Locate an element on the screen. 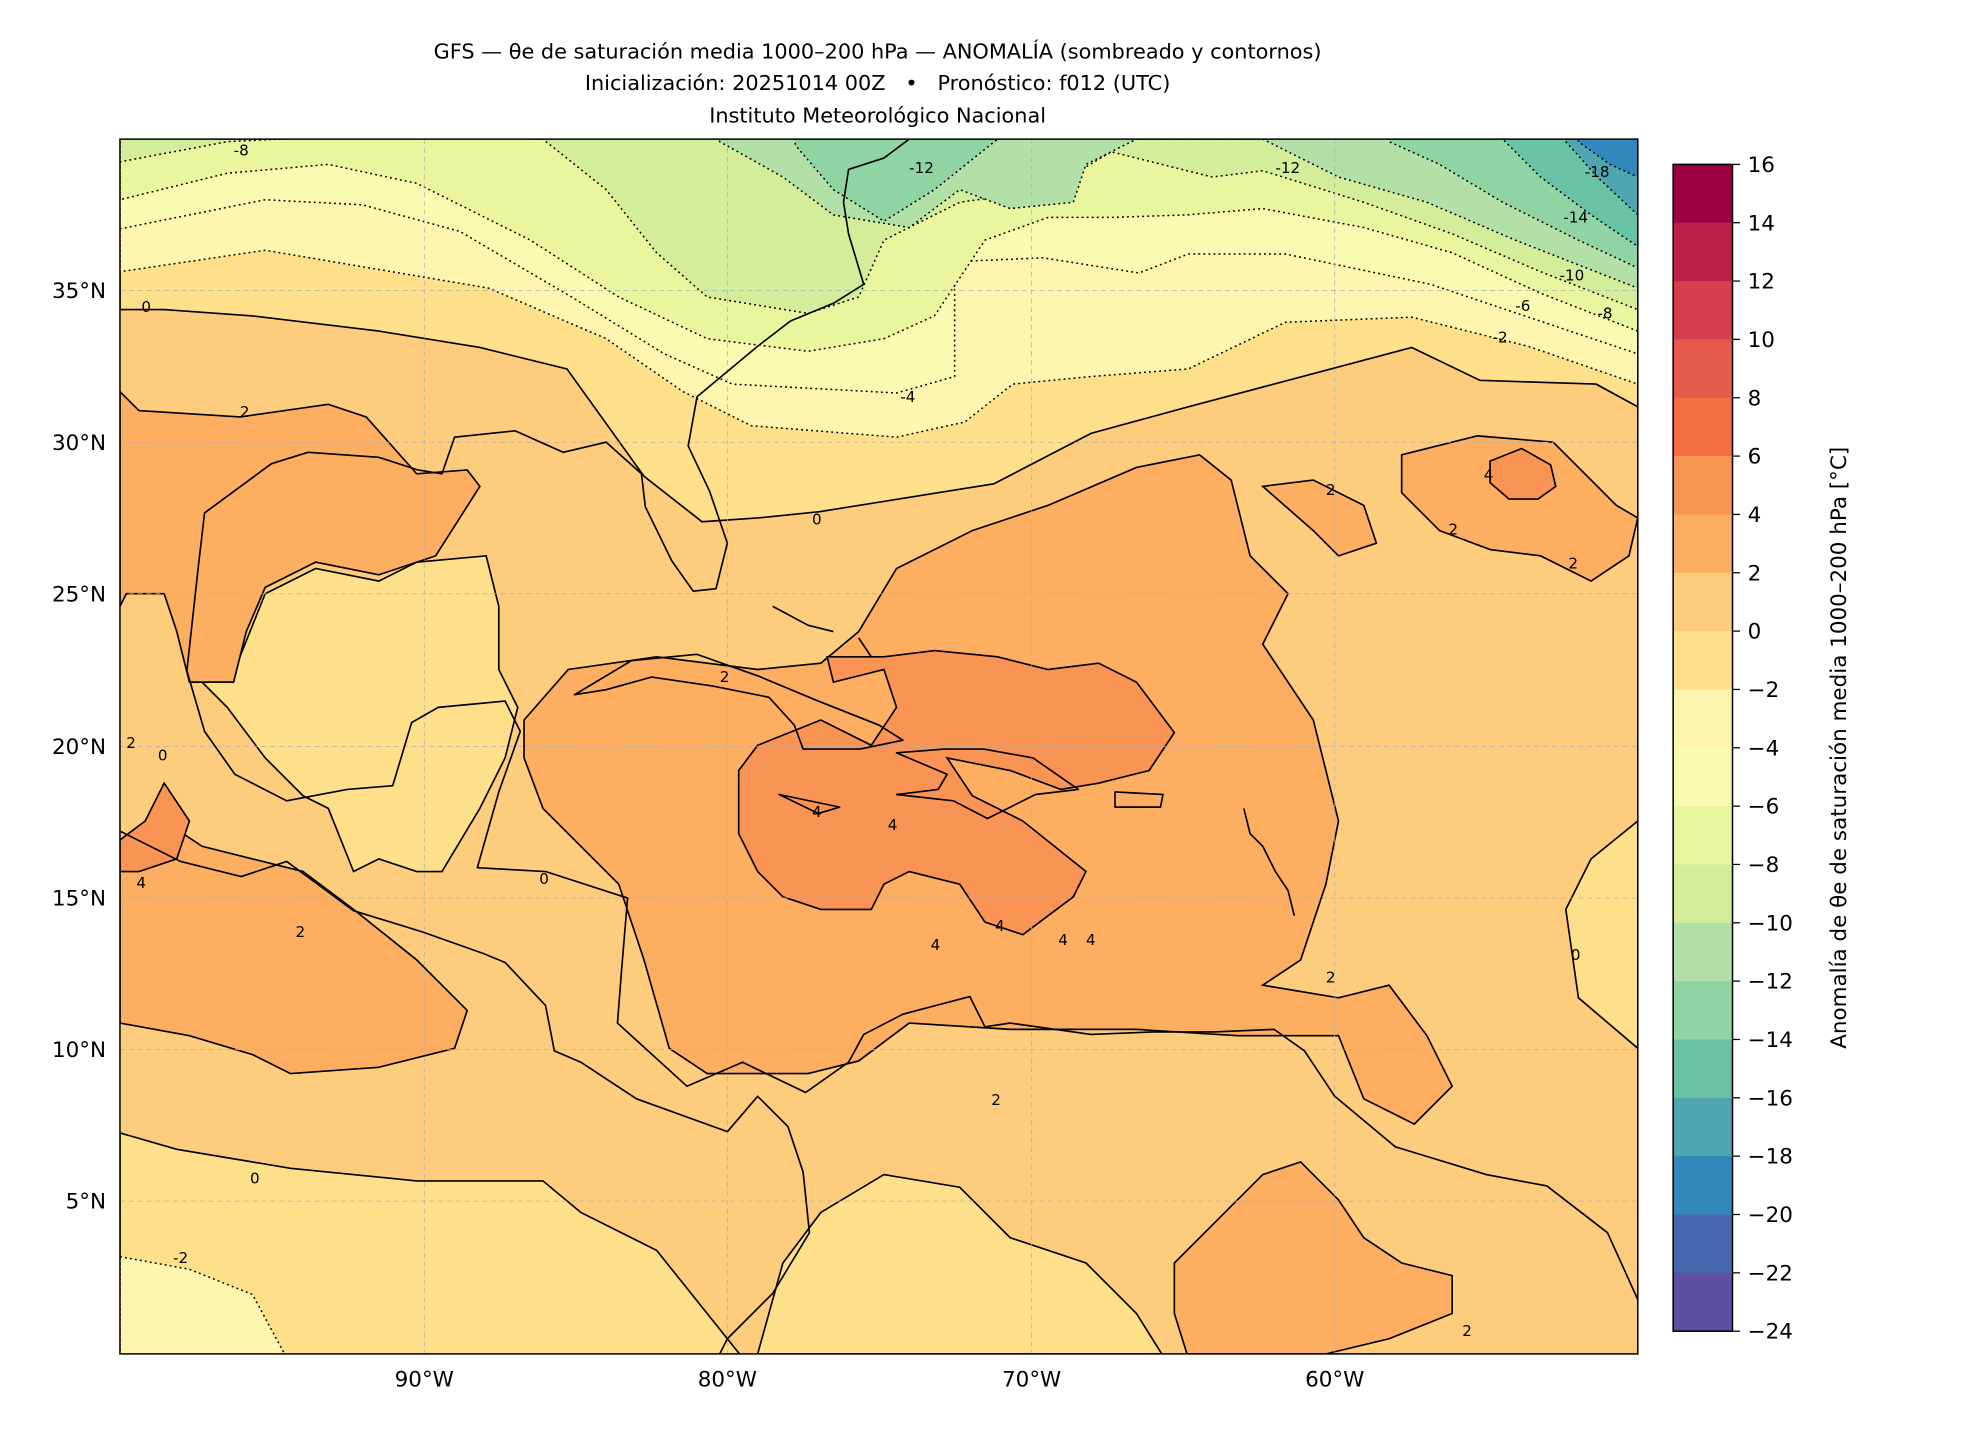 The width and height of the screenshot is (1980, 1440). colorbar-tick-label: −16 is located at coordinates (1770, 1098).